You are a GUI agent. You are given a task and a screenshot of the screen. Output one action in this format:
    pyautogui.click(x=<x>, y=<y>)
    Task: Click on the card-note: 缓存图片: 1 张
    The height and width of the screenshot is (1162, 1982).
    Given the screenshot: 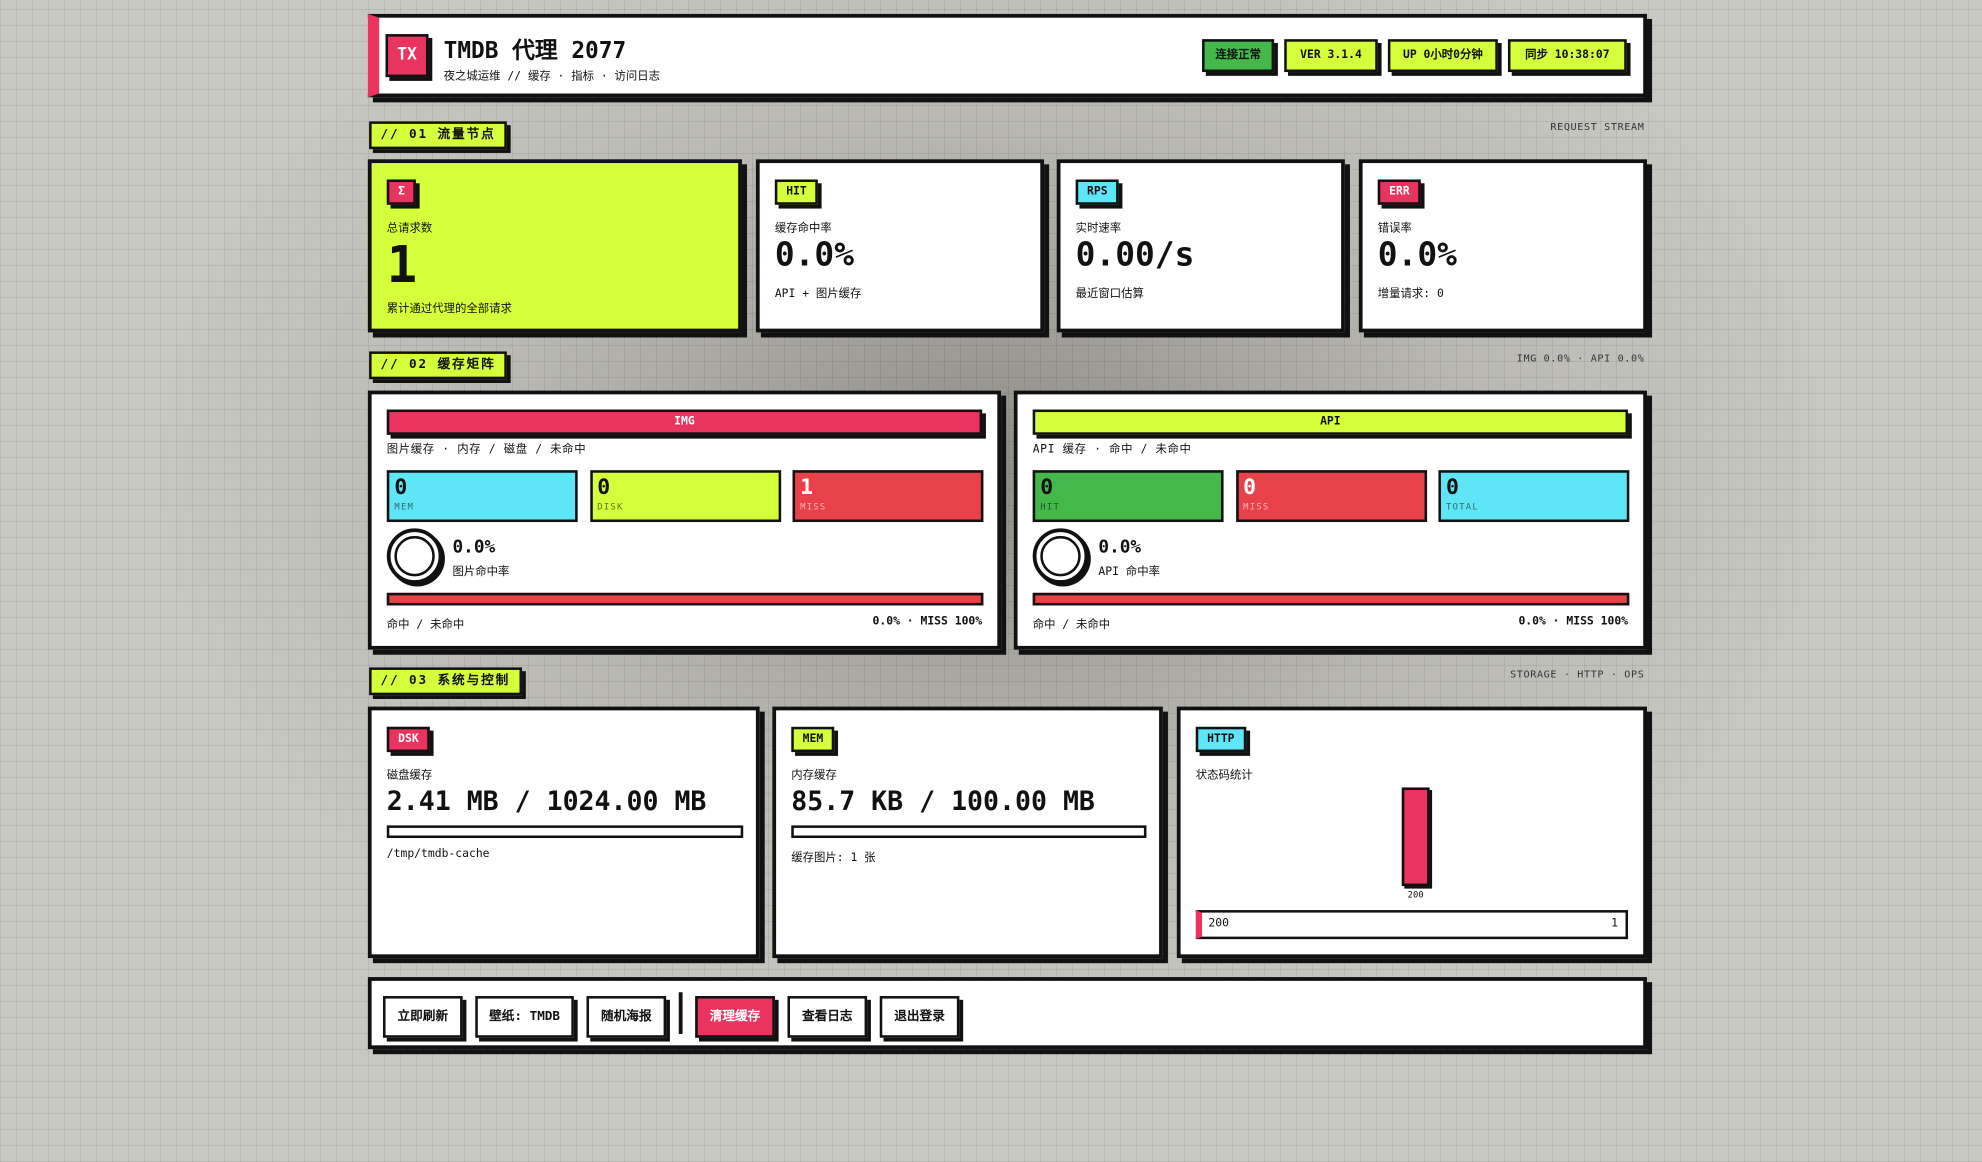 What is the action you would take?
    pyautogui.click(x=833, y=858)
    